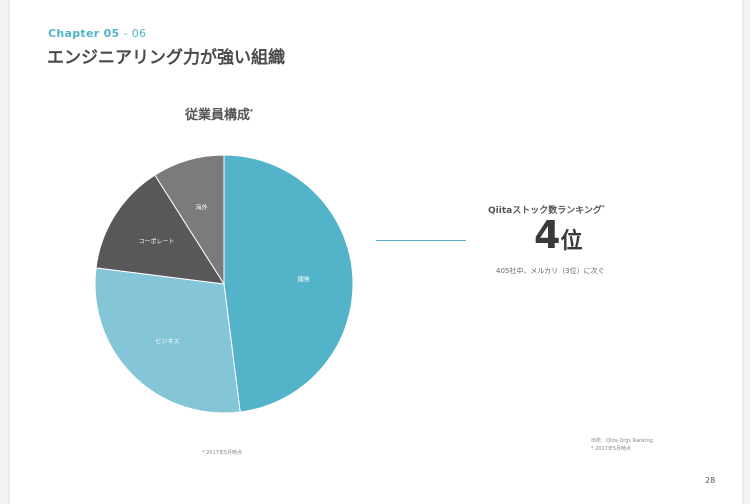 The height and width of the screenshot is (504, 750). I want to click on ranking-title: Qiitaストック数ランキング*, so click(546, 209).